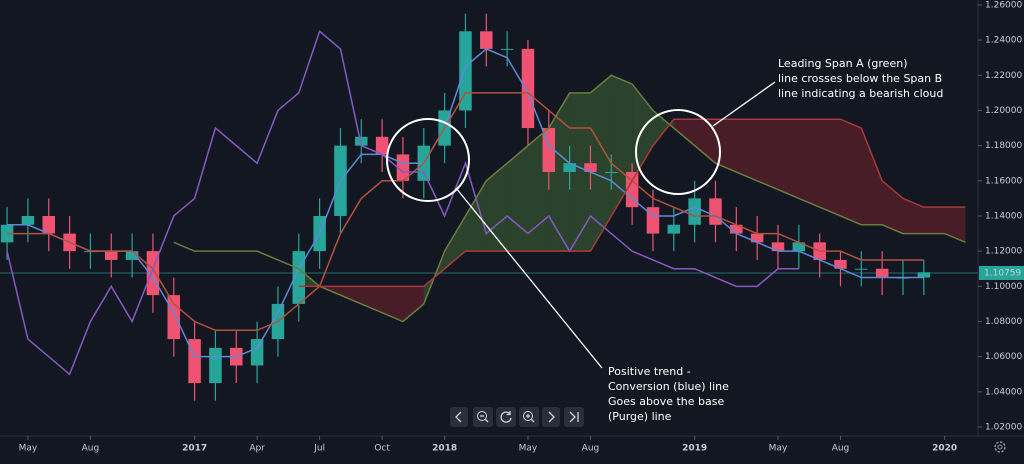 The height and width of the screenshot is (464, 1024). What do you see at coordinates (1003, 392) in the screenshot?
I see `y-tick-label: 1.04000` at bounding box center [1003, 392].